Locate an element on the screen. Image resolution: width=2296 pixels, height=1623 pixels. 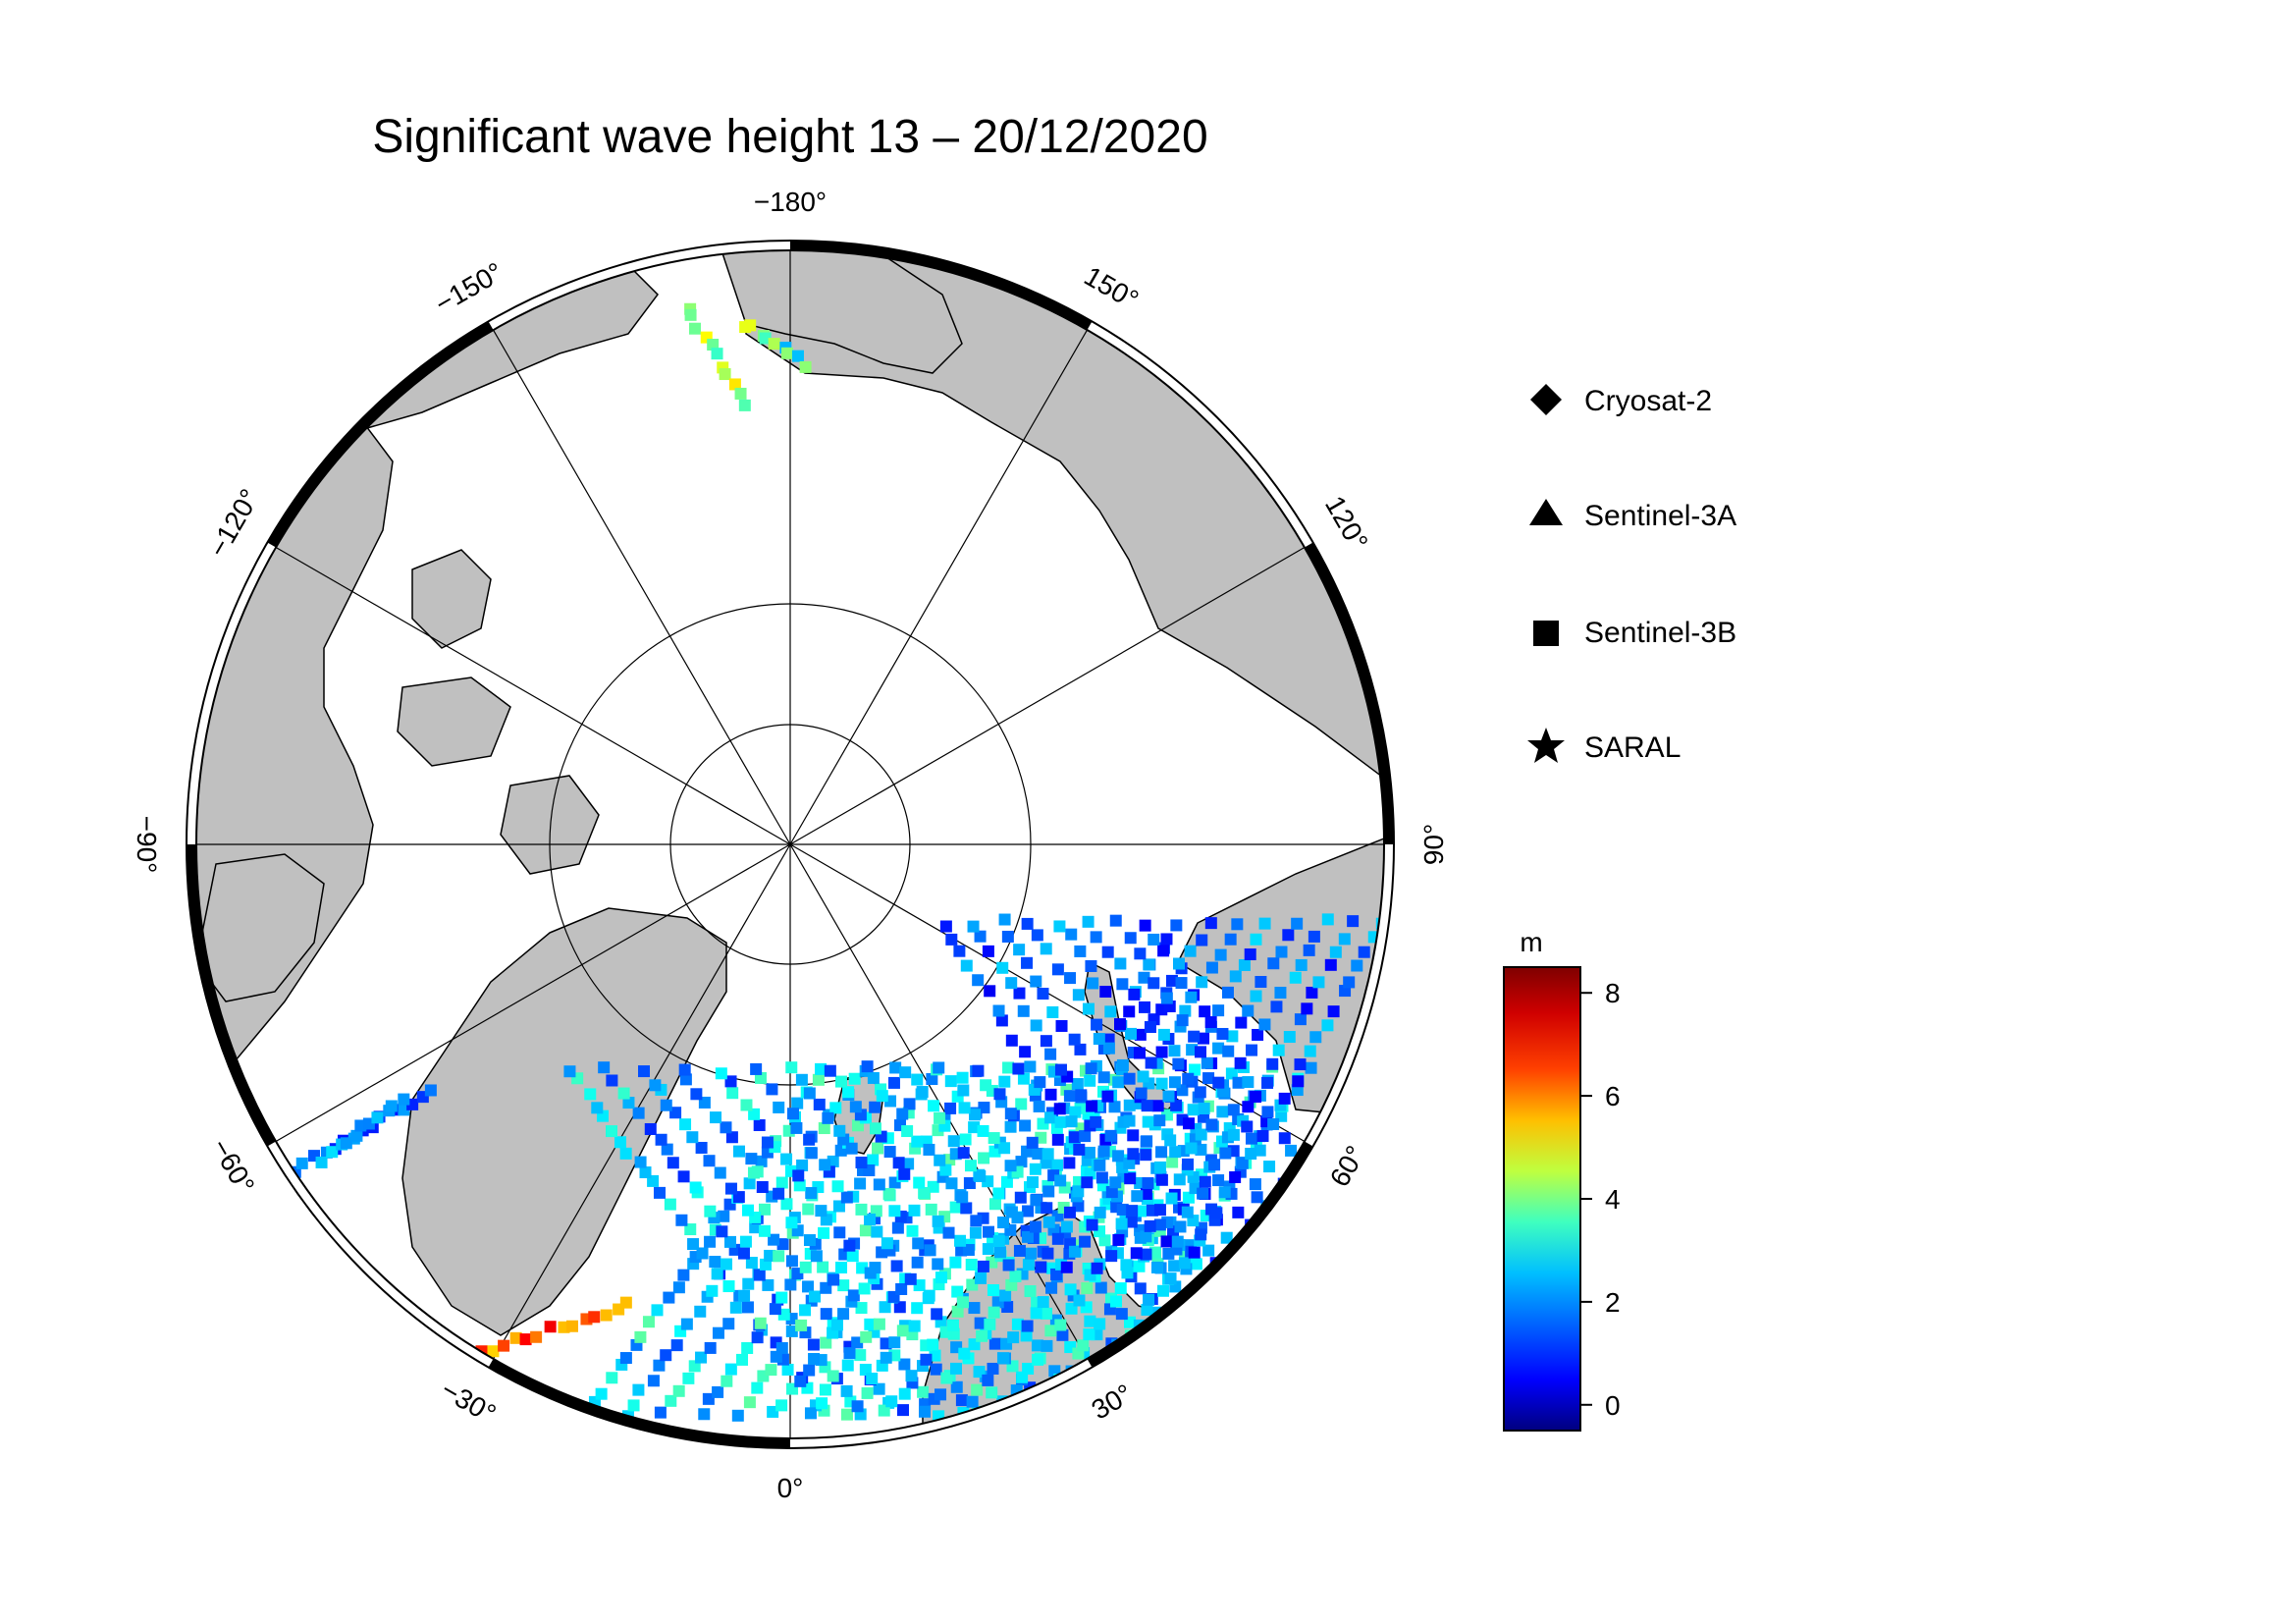
longitude-label: 90° is located at coordinates (1433, 844).